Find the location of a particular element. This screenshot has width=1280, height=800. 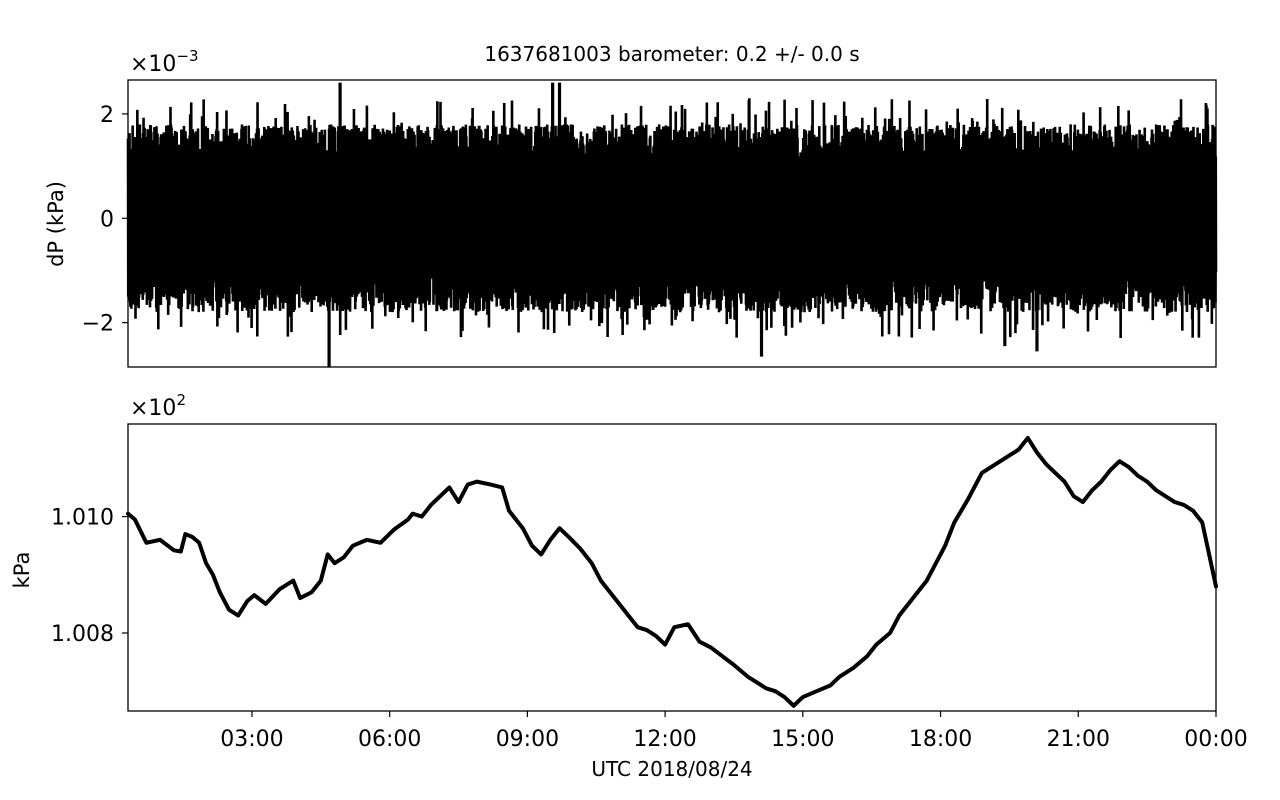

bottom-y-multiplier-base: ×10 is located at coordinates (153, 408).